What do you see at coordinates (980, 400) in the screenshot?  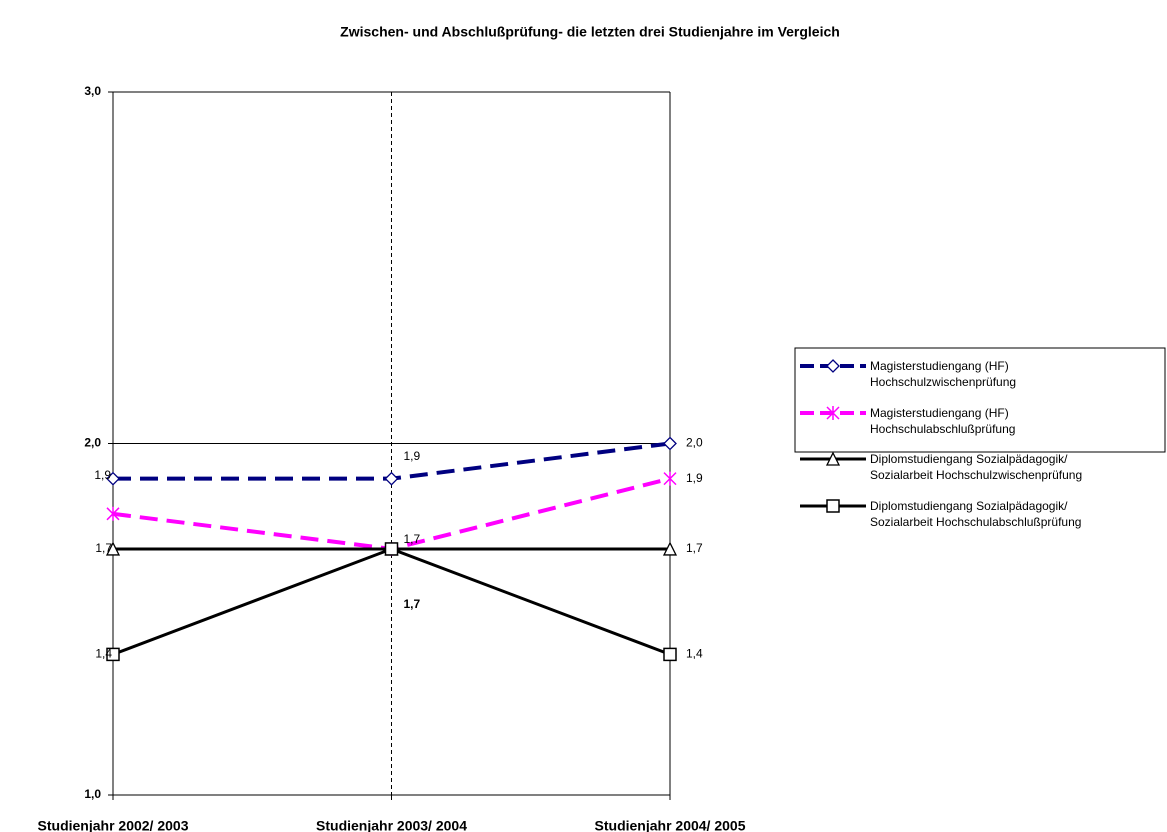 I see `legend-box` at bounding box center [980, 400].